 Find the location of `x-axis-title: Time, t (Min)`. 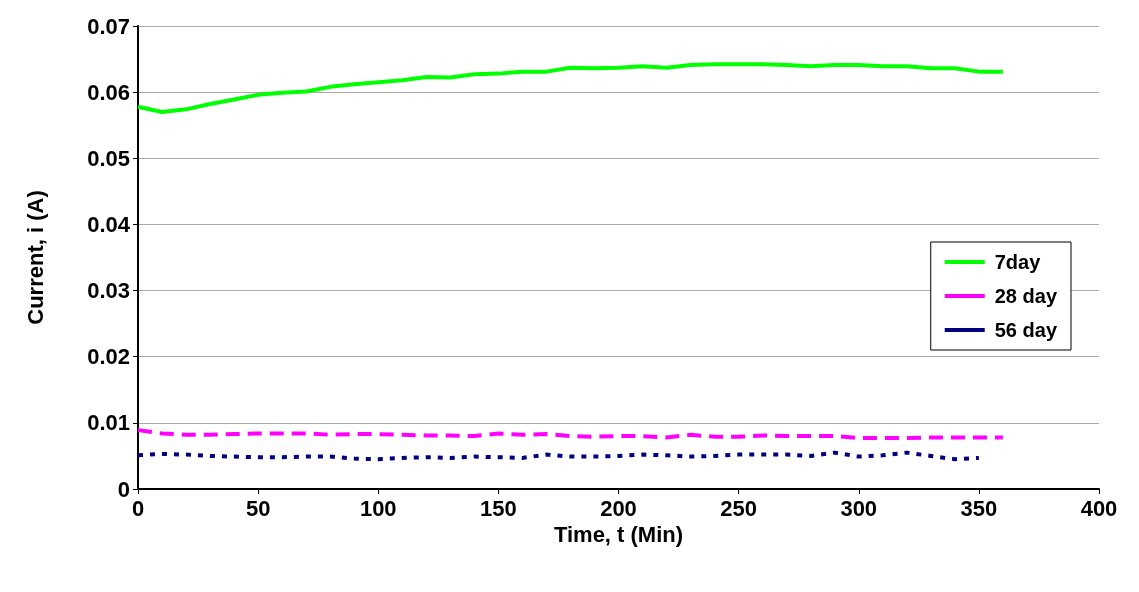

x-axis-title: Time, t (Min) is located at coordinates (618, 535).